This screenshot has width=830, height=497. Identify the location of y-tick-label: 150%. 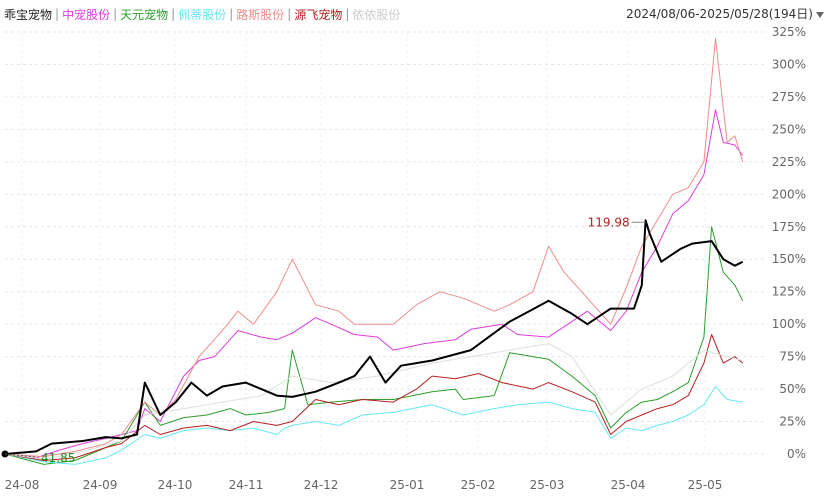
(789, 259).